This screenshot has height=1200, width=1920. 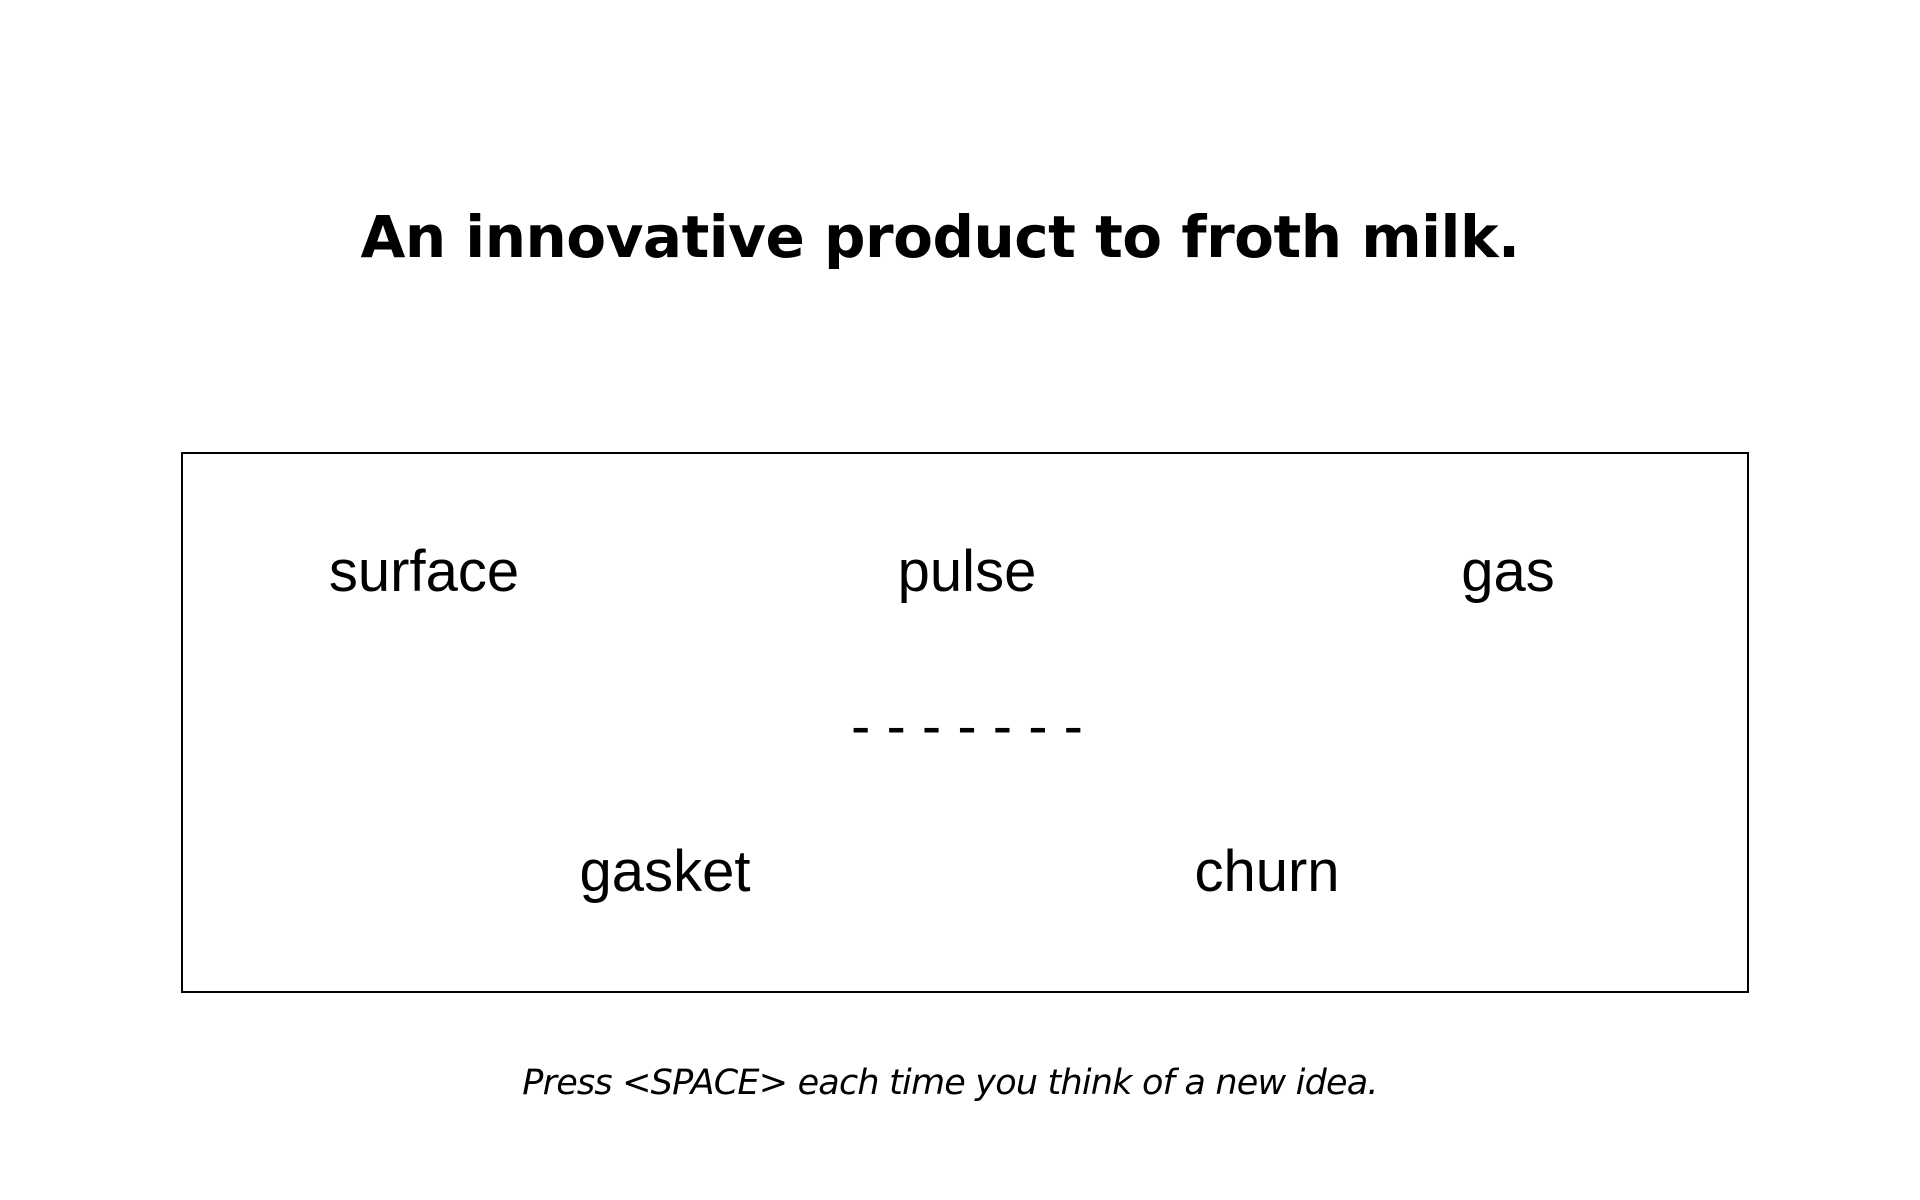 What do you see at coordinates (1508, 571) in the screenshot?
I see `stimulus-word-gas: gas` at bounding box center [1508, 571].